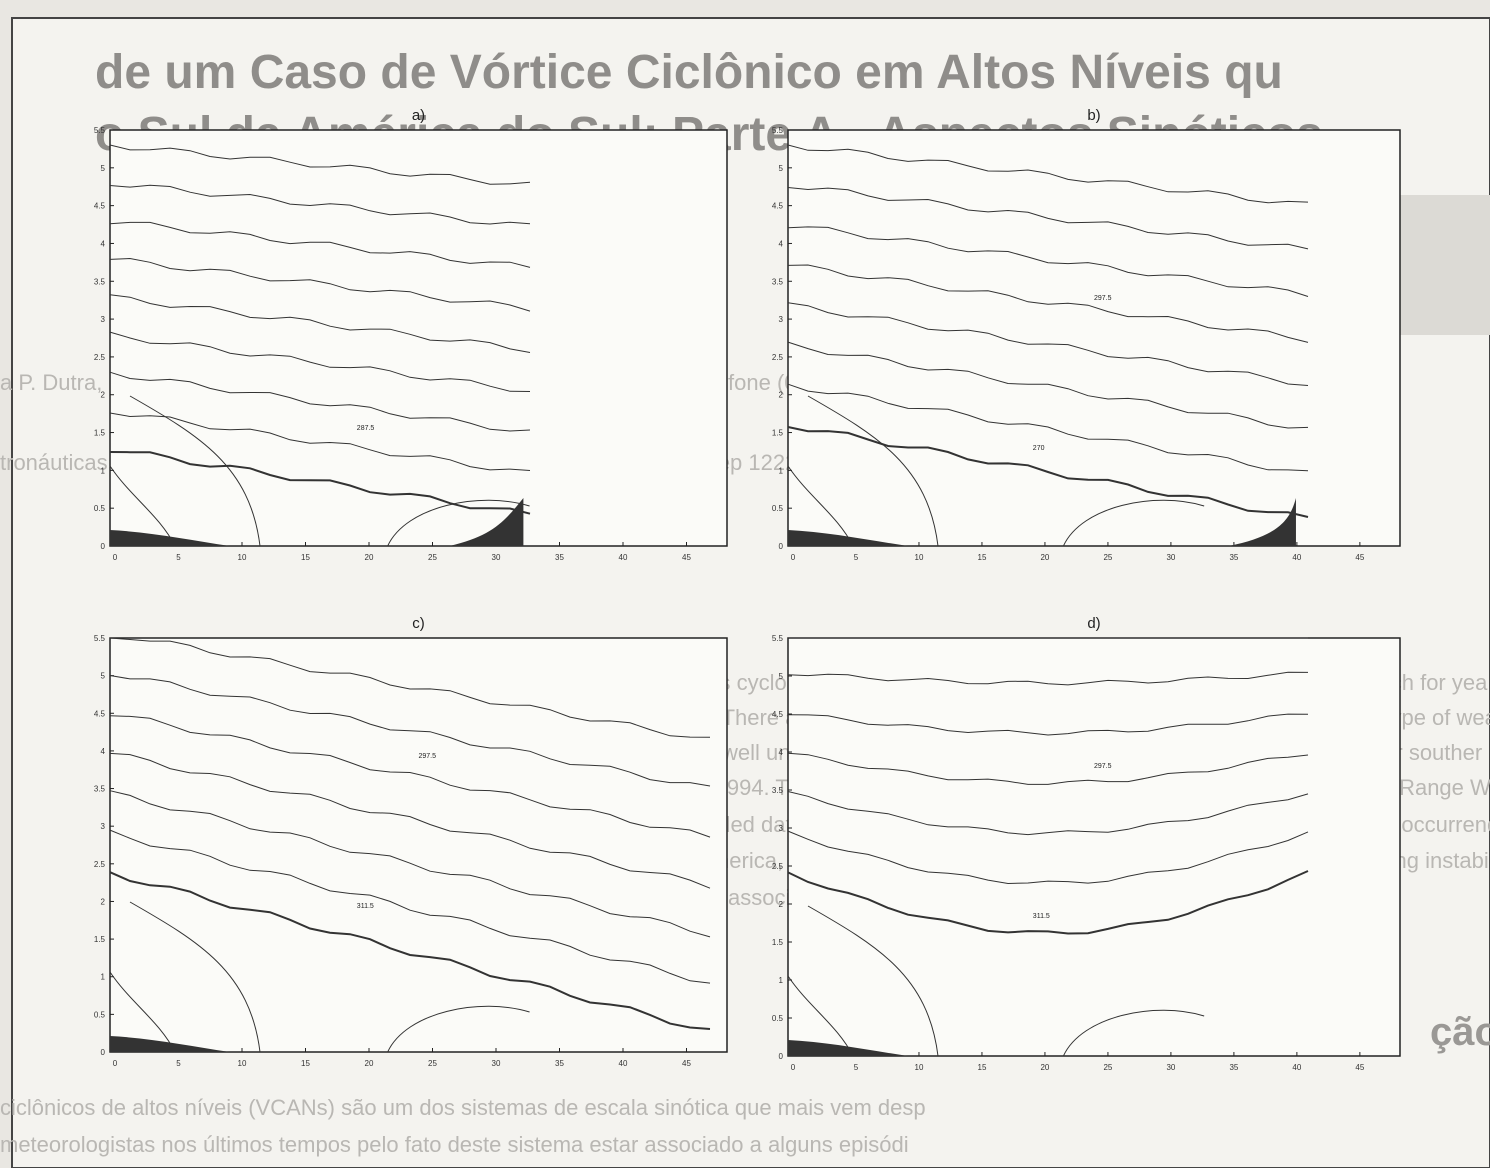  What do you see at coordinates (1093, 115) in the screenshot?
I see `panel-label: b)` at bounding box center [1093, 115].